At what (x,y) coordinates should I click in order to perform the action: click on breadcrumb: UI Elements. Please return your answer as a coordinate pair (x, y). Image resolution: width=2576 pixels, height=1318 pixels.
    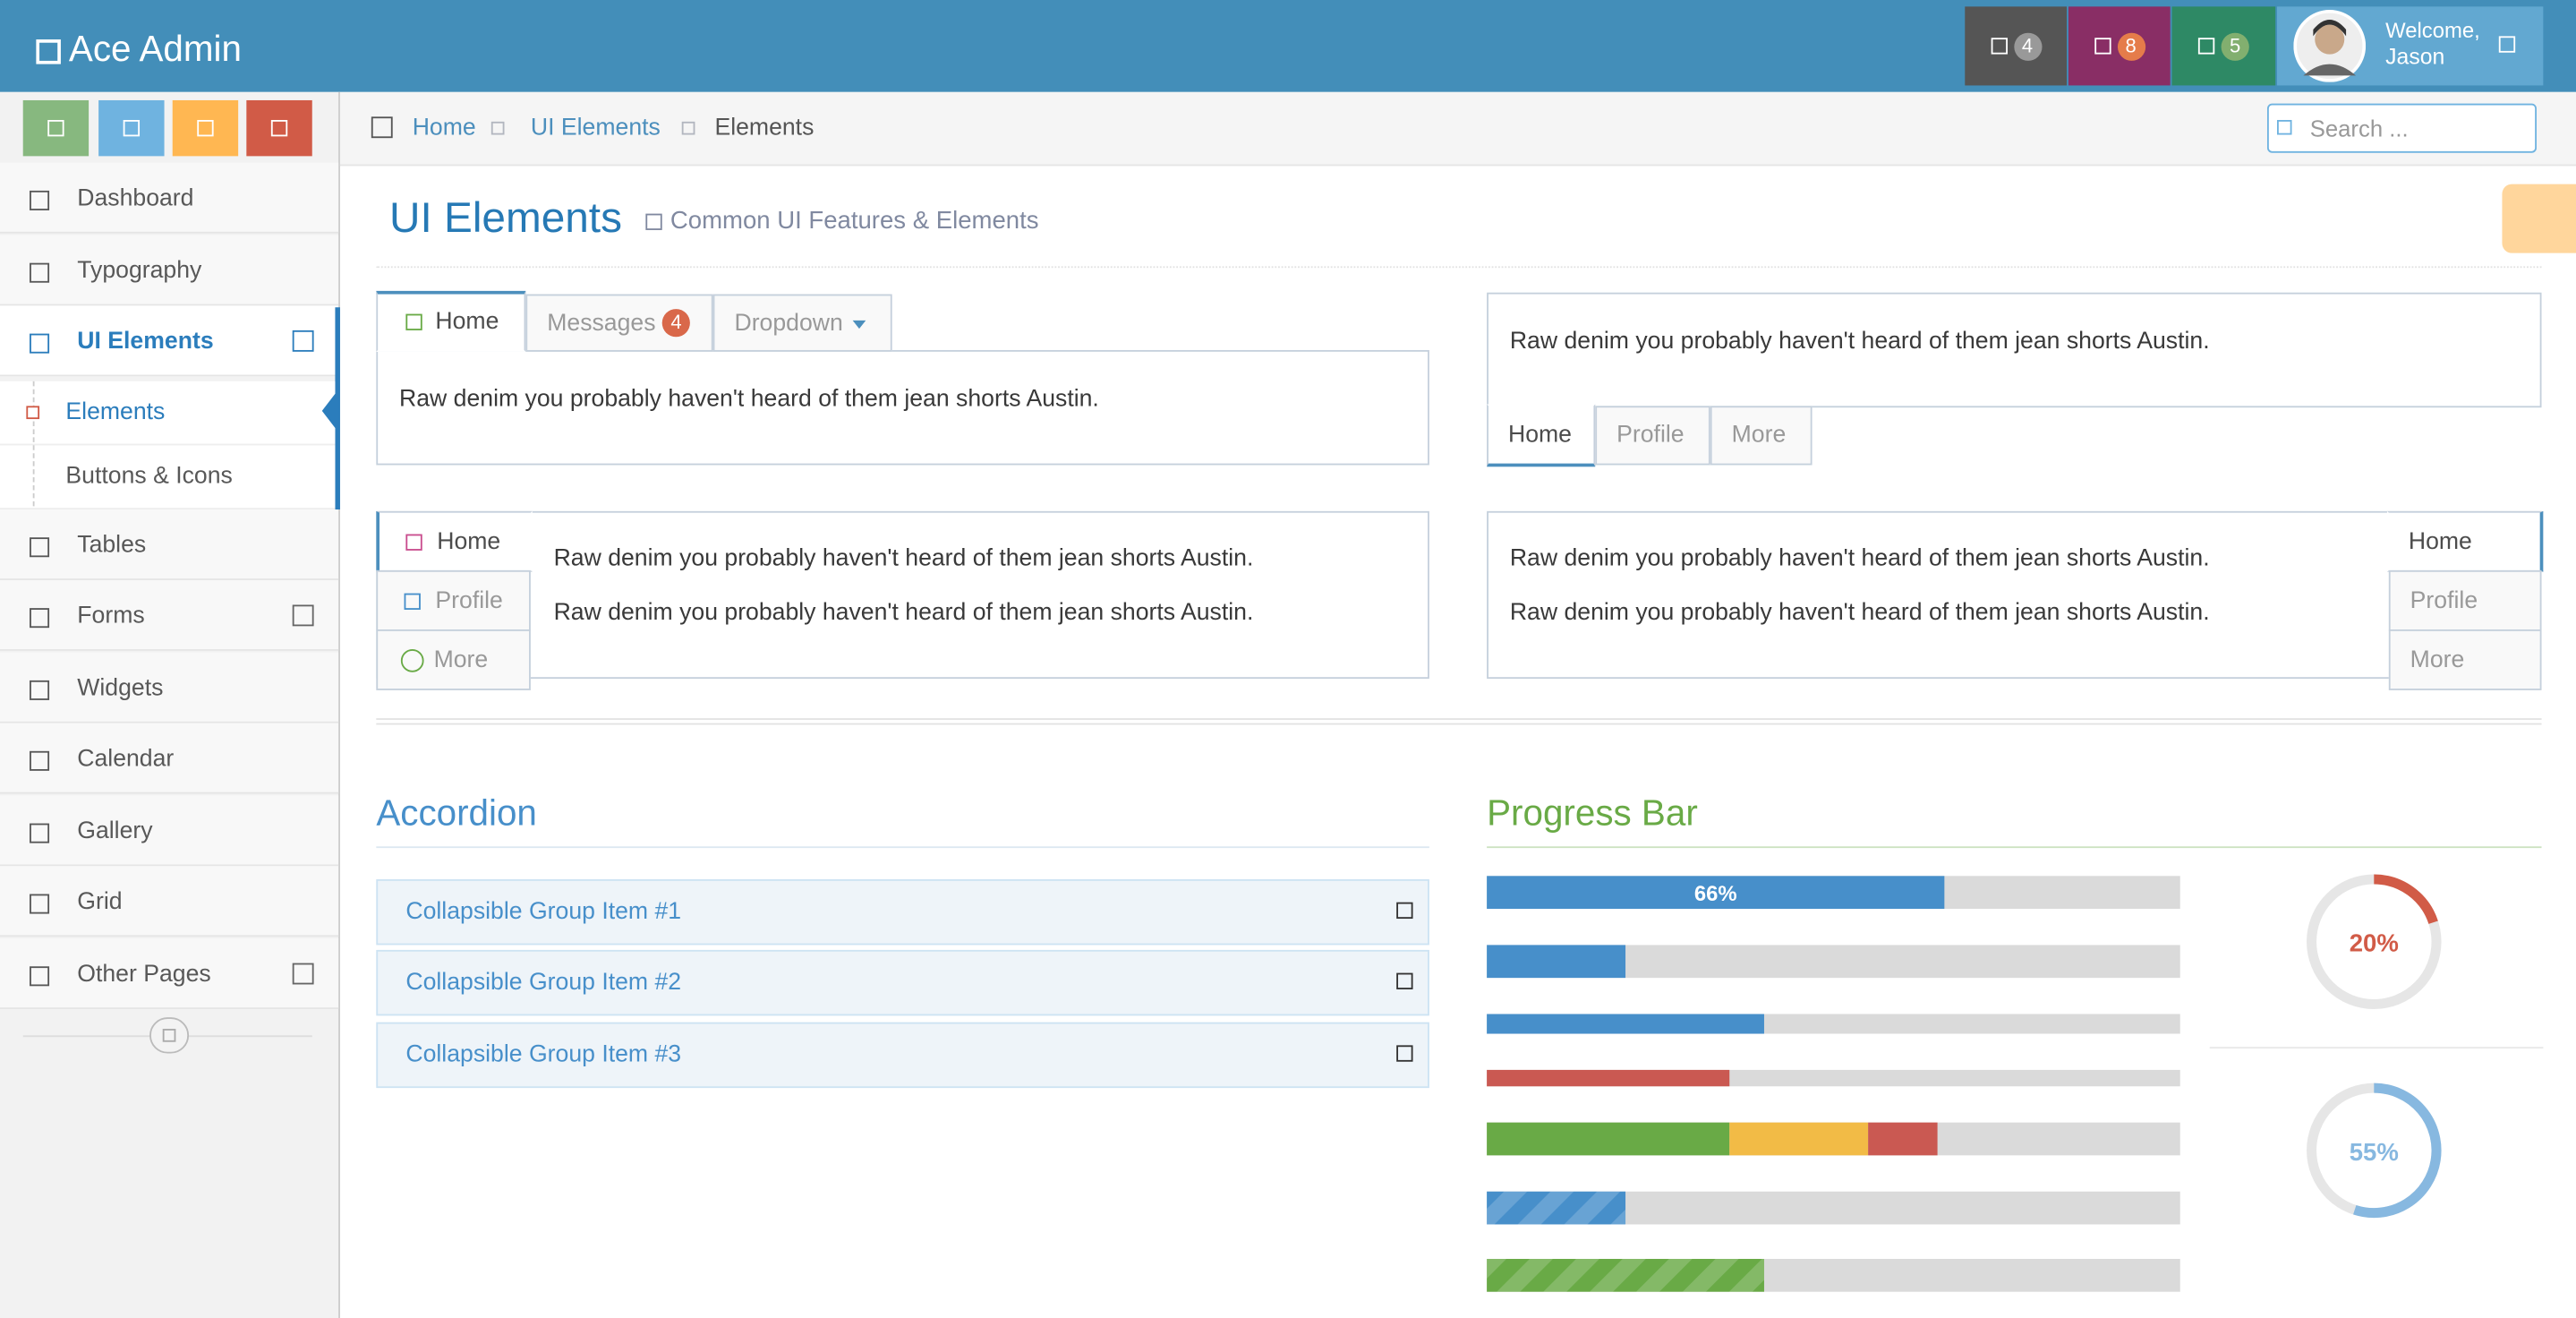
    Looking at the image, I should click on (595, 128).